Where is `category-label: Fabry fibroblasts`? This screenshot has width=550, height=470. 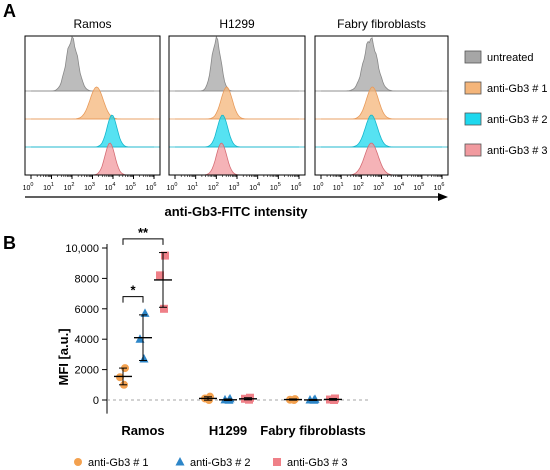
category-label: Fabry fibroblasts is located at coordinates (312, 430).